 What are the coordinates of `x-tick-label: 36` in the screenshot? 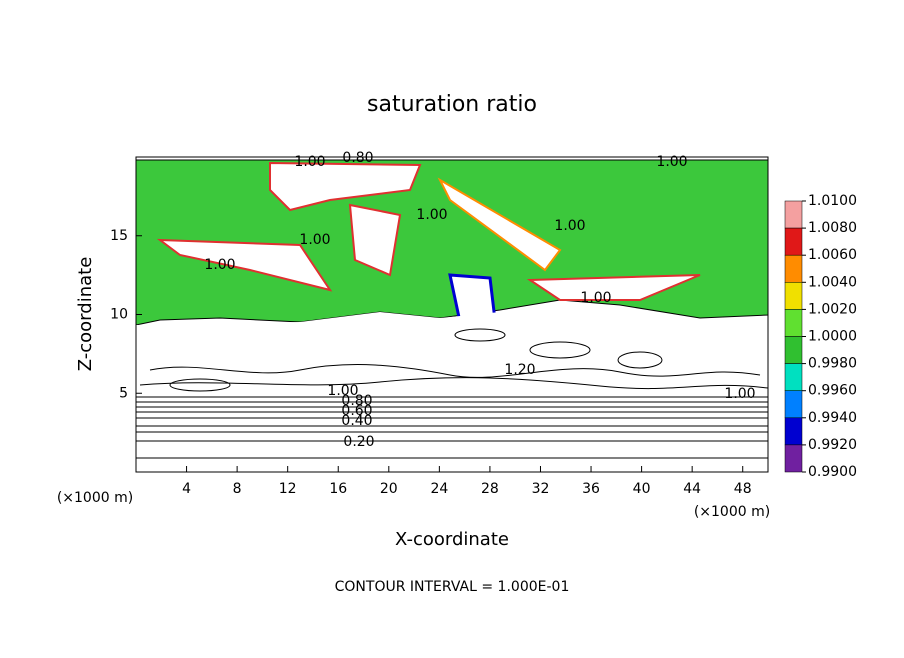 It's located at (591, 489).